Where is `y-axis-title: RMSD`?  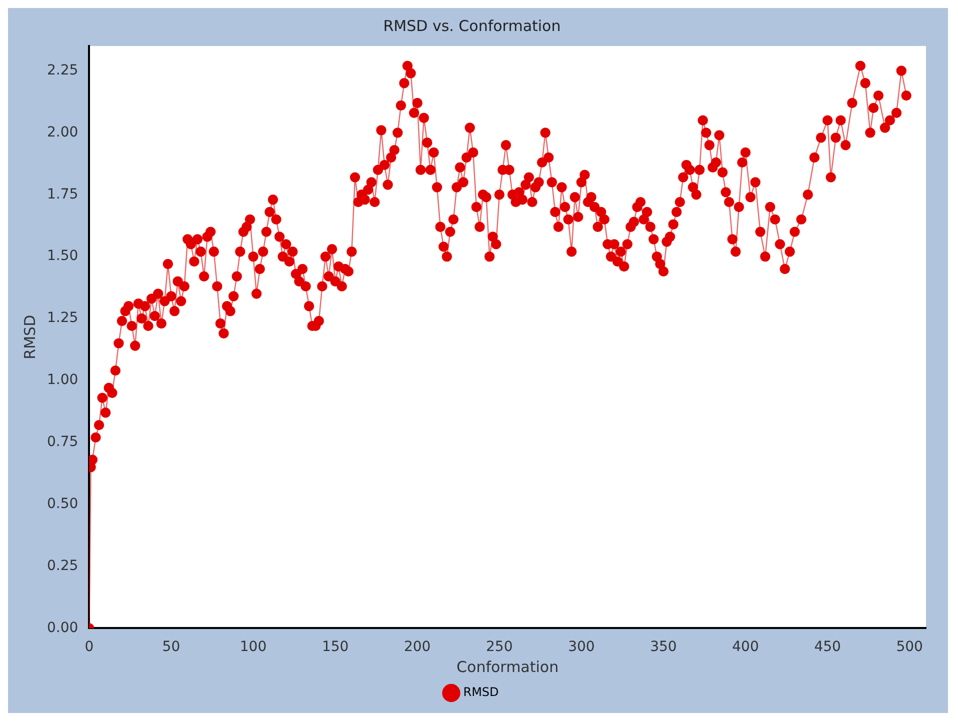 y-axis-title: RMSD is located at coordinates (29, 337).